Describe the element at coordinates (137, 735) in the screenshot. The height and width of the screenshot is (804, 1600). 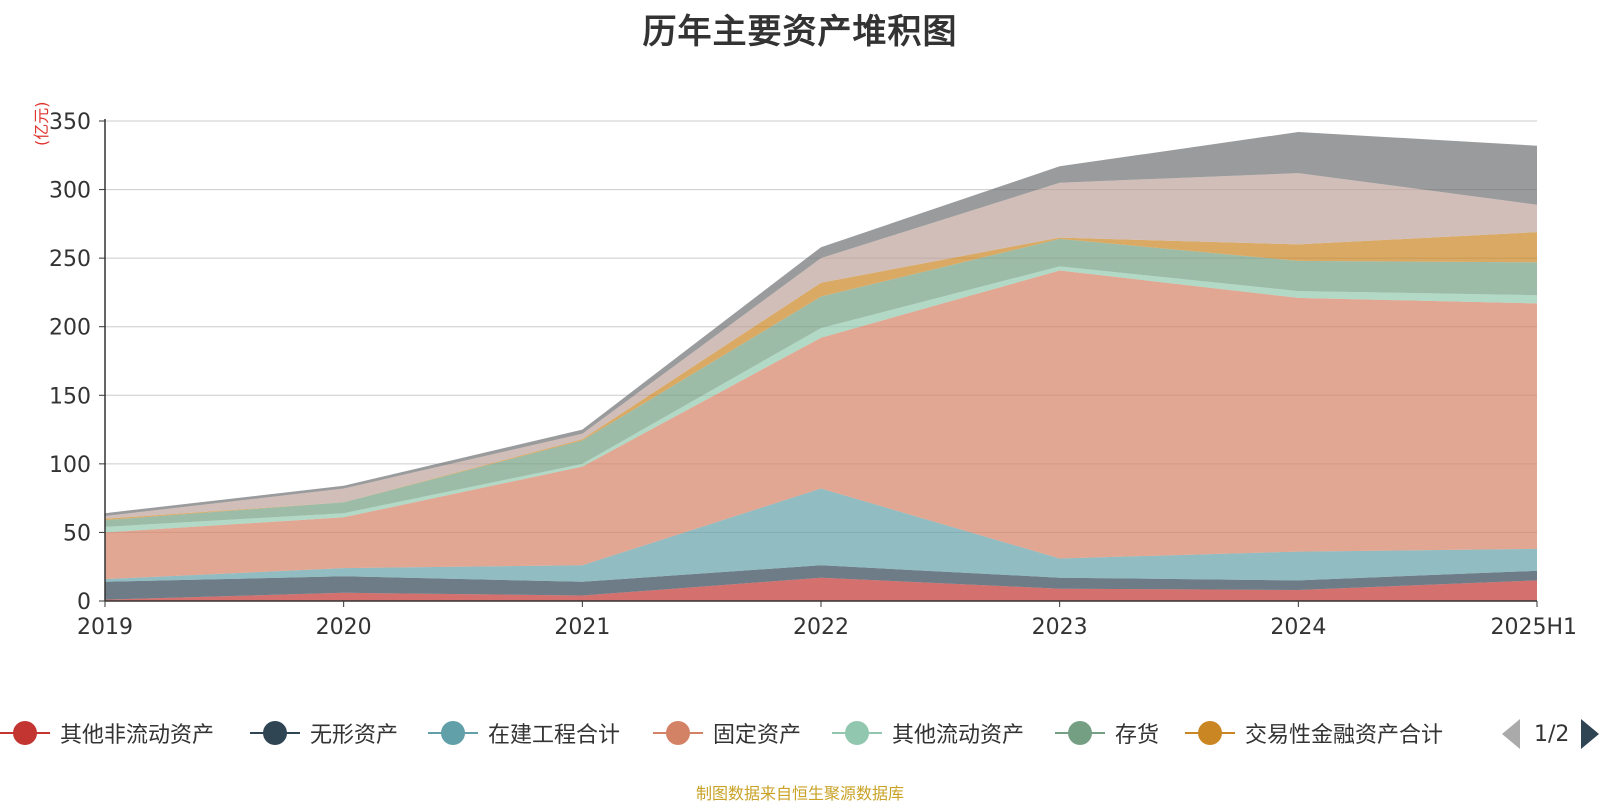
I see `legend-label: 其他非流动资产` at that location.